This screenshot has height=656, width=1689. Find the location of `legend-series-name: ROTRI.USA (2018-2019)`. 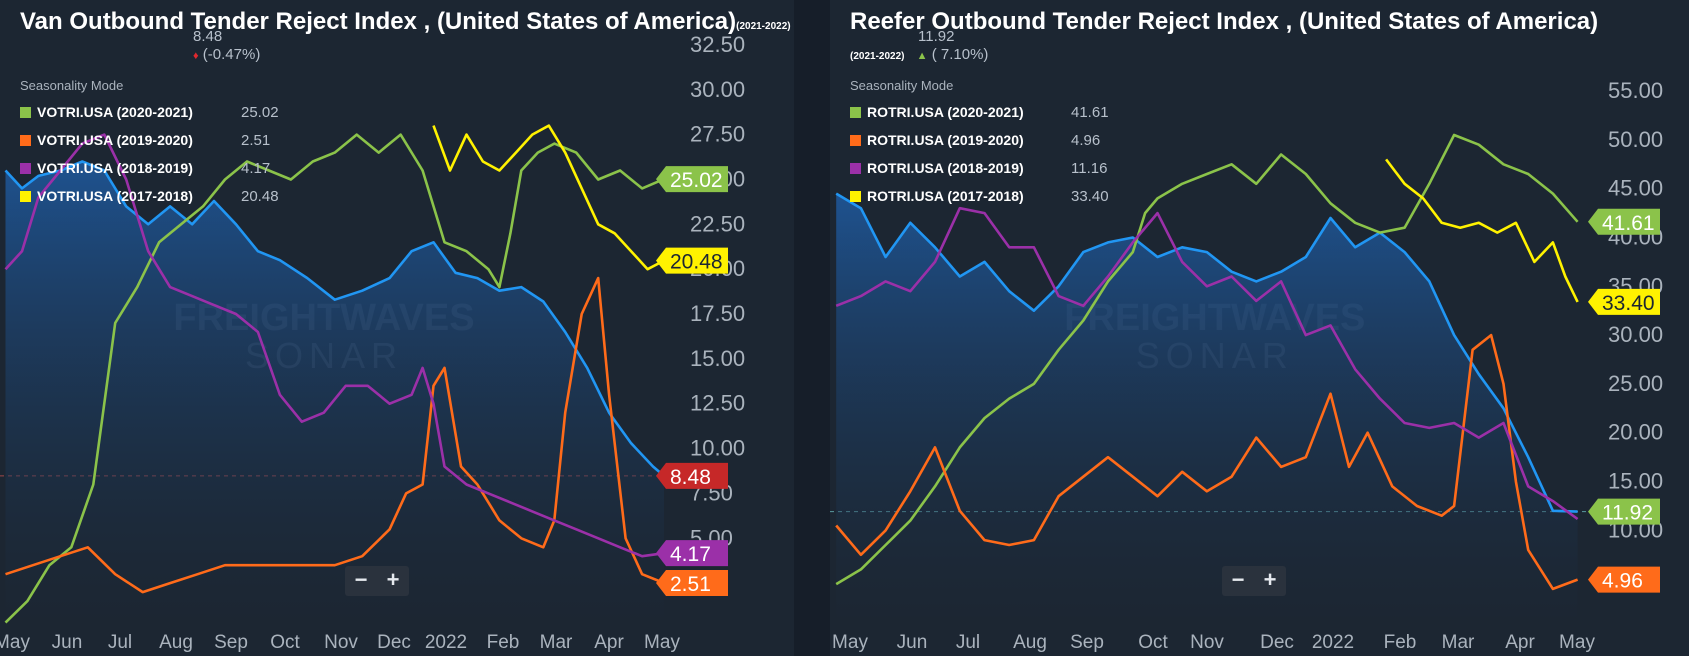

legend-series-name: ROTRI.USA (2018-2019) is located at coordinates (945, 168).